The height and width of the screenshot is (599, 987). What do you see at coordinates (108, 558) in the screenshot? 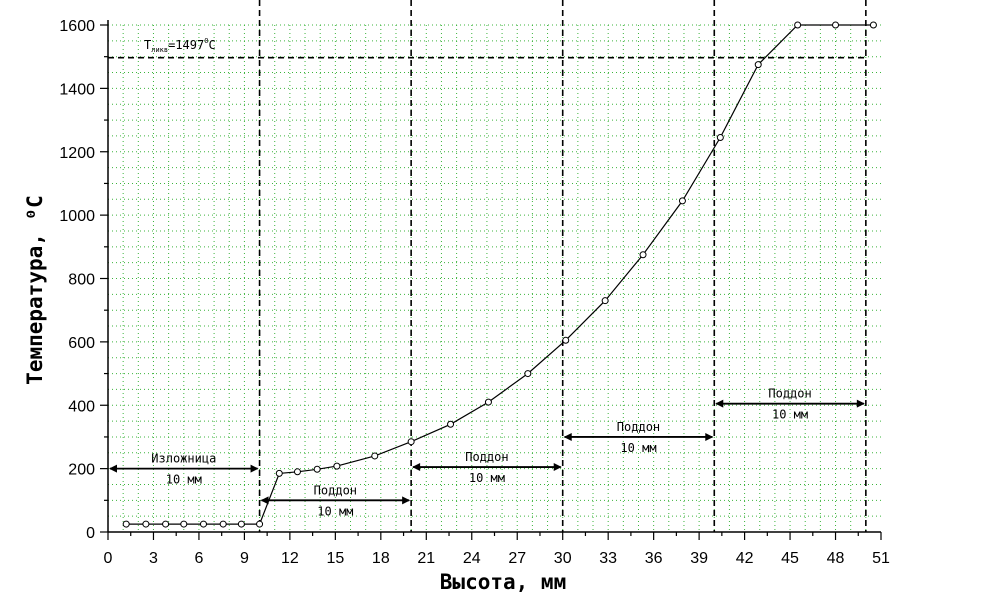
I see `x-tick-label: 0` at bounding box center [108, 558].